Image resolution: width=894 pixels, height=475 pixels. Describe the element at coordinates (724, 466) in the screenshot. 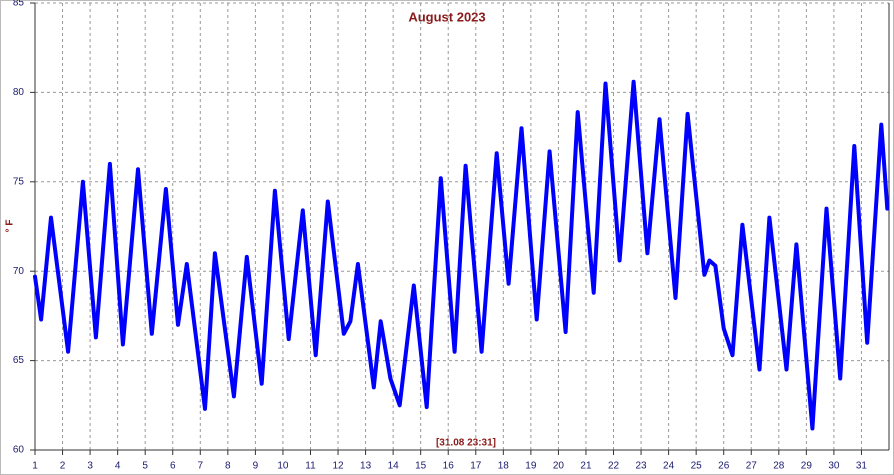

I see `x-tick-label: 26` at that location.